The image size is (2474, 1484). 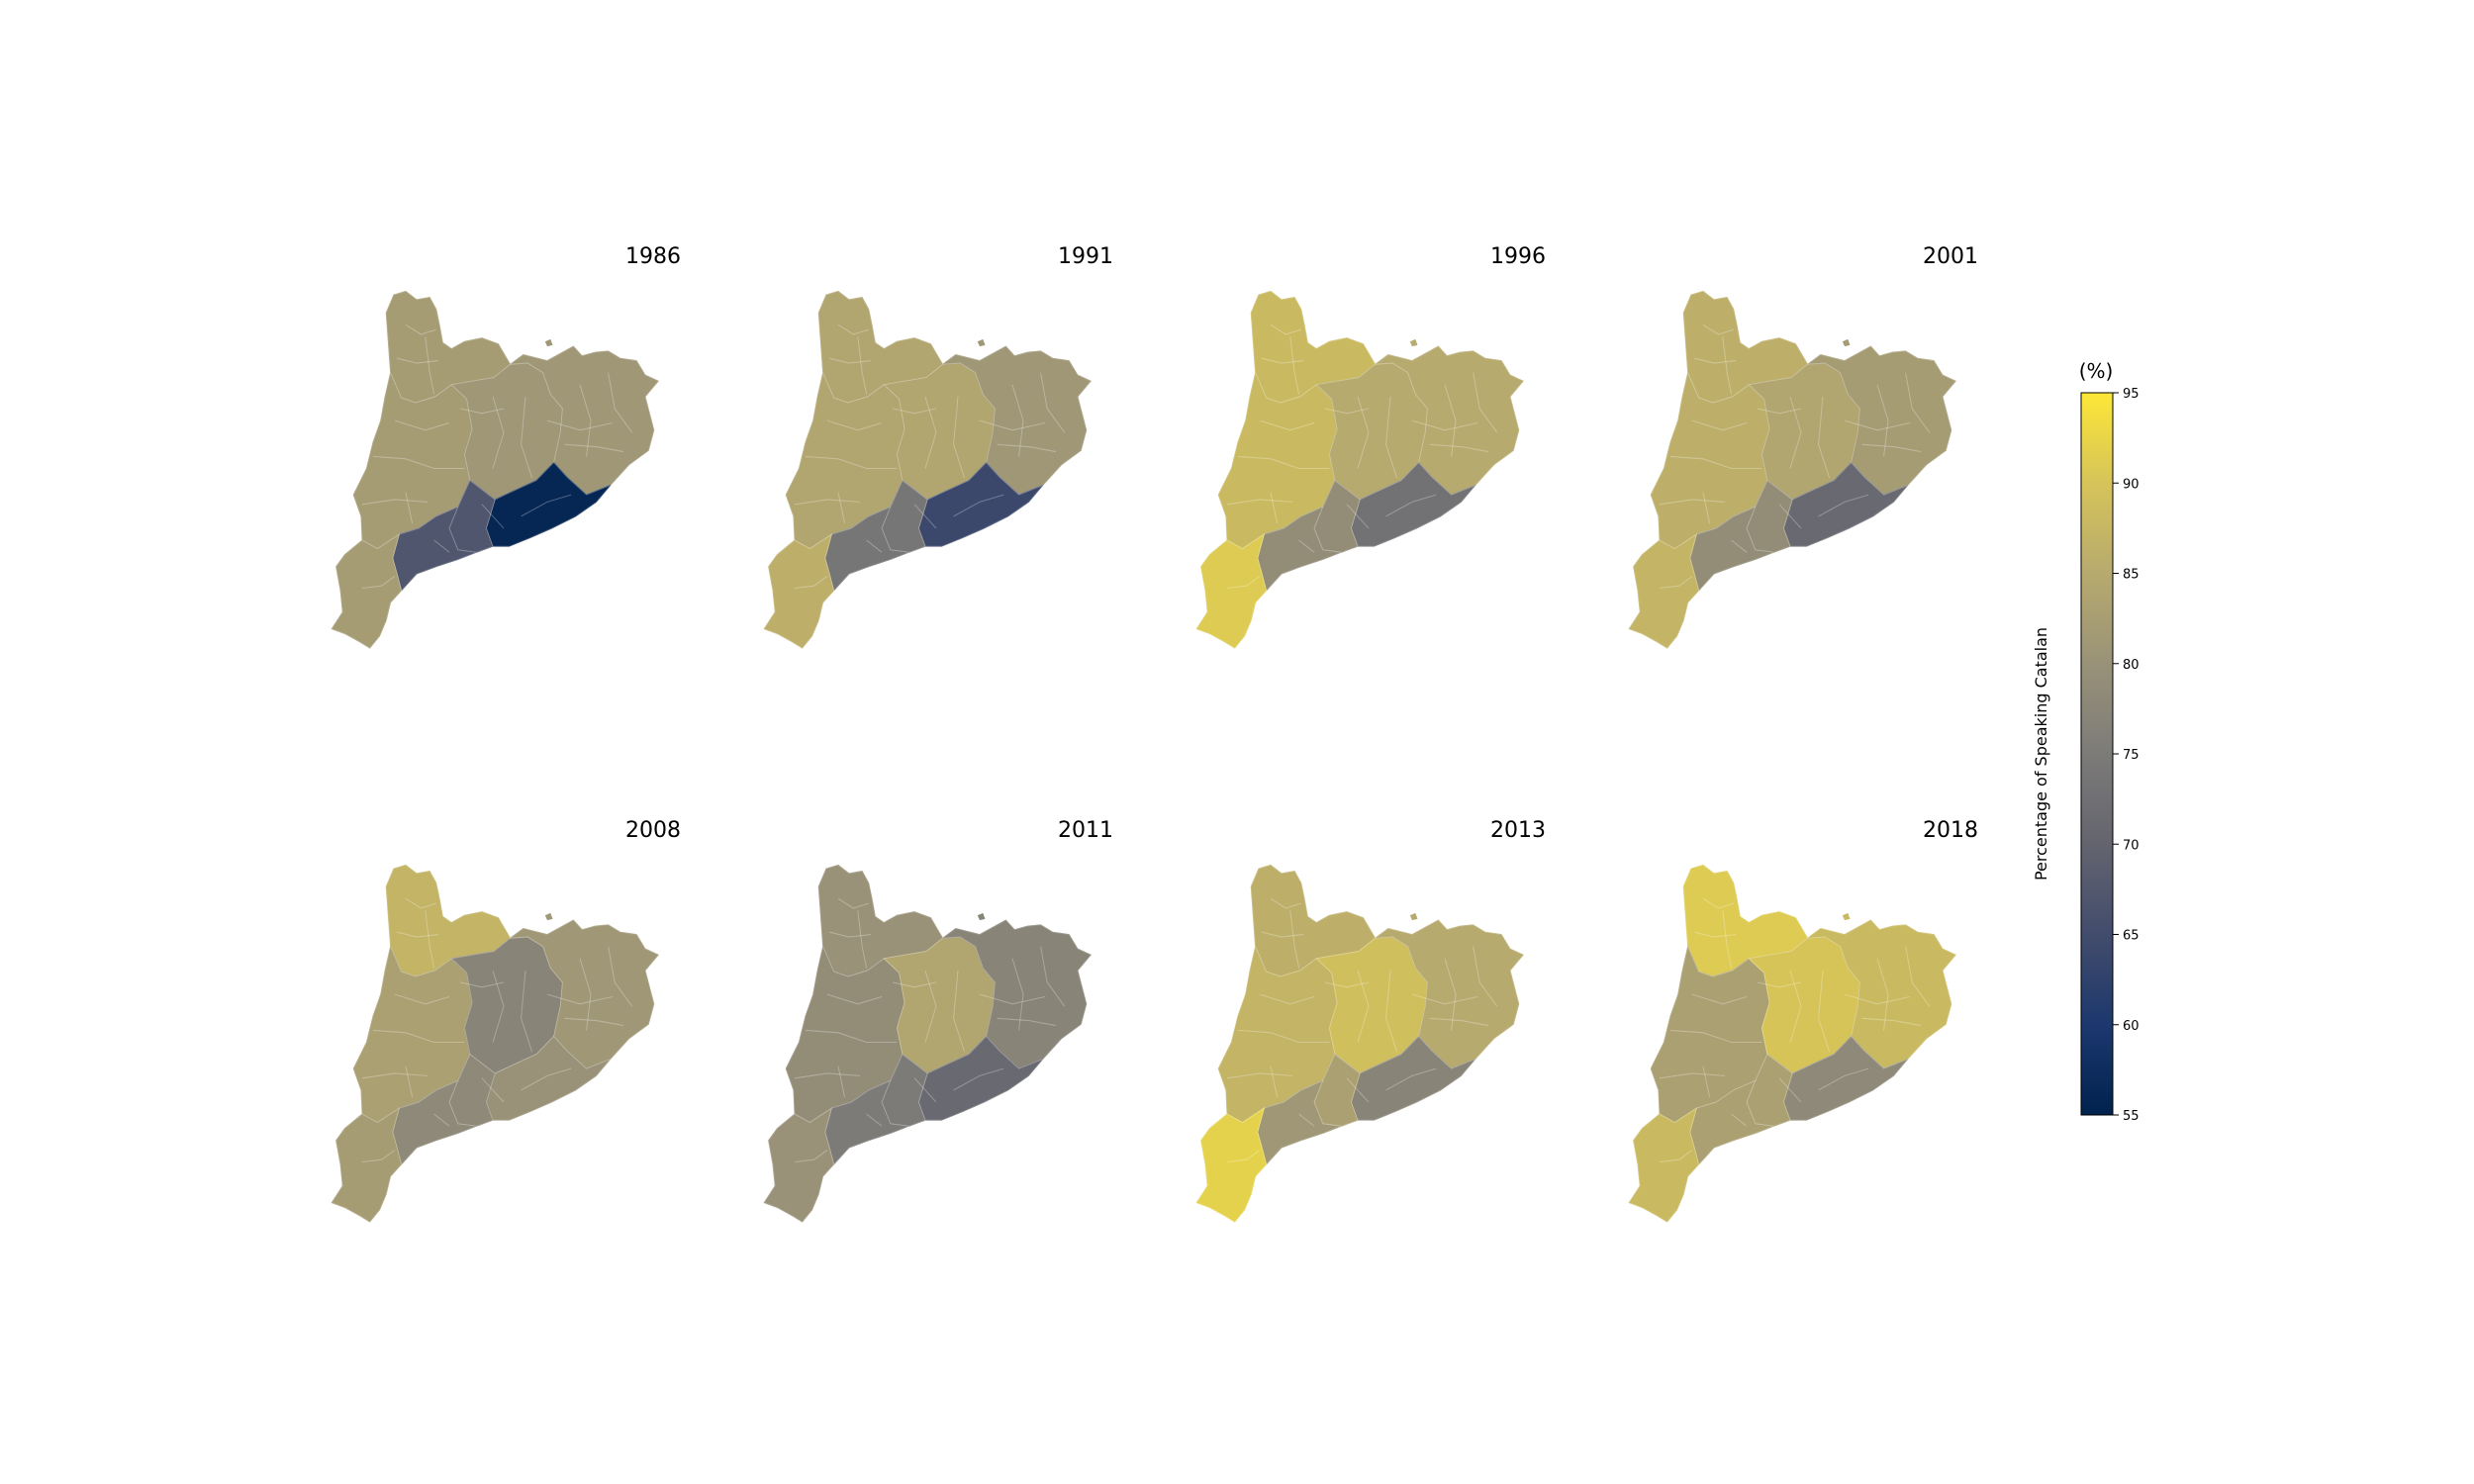 I want to click on colorbar-ticks: 55 60 65 70 75 80 85 90 95, so click(x=2127, y=755).